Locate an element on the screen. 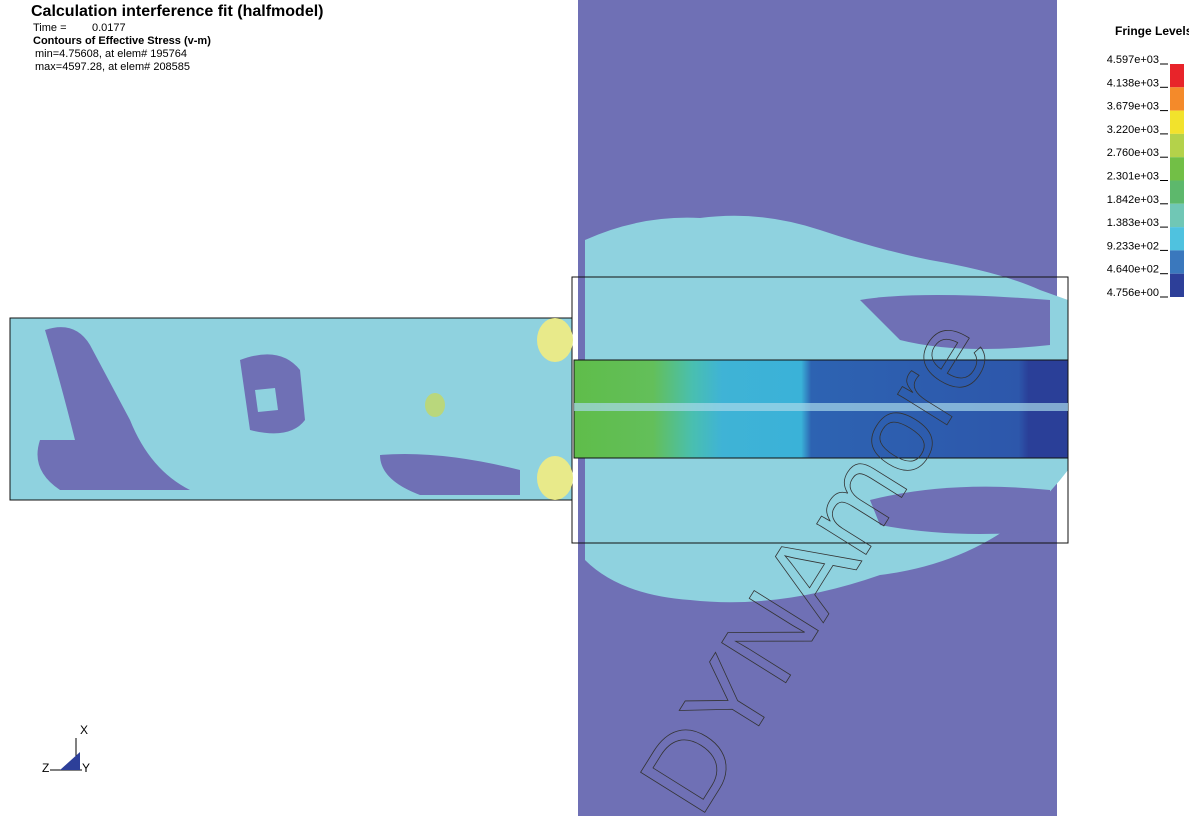 This screenshot has width=1189, height=821. legend-level: 9.233e+02 is located at coordinates (1133, 246).